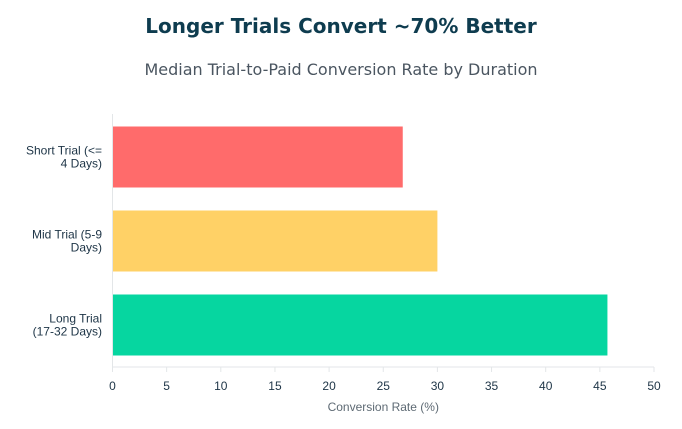 The width and height of the screenshot is (682, 429). Describe the element at coordinates (275, 386) in the screenshot. I see `x-tick-label: 15` at that location.